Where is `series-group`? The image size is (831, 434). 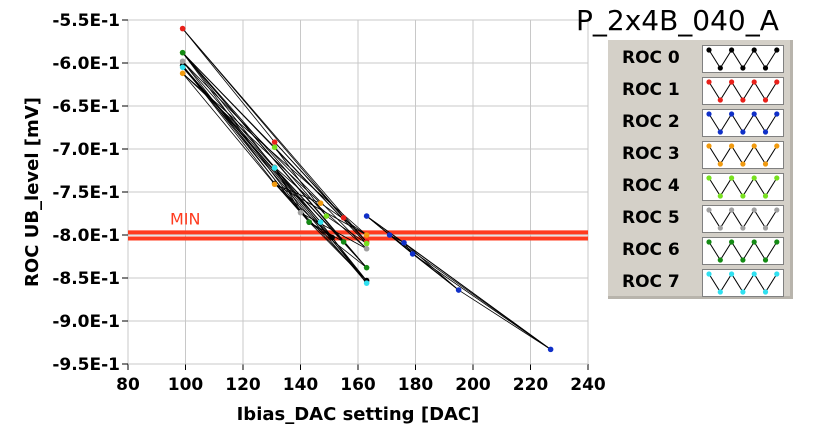
series-group is located at coordinates (274, 135).